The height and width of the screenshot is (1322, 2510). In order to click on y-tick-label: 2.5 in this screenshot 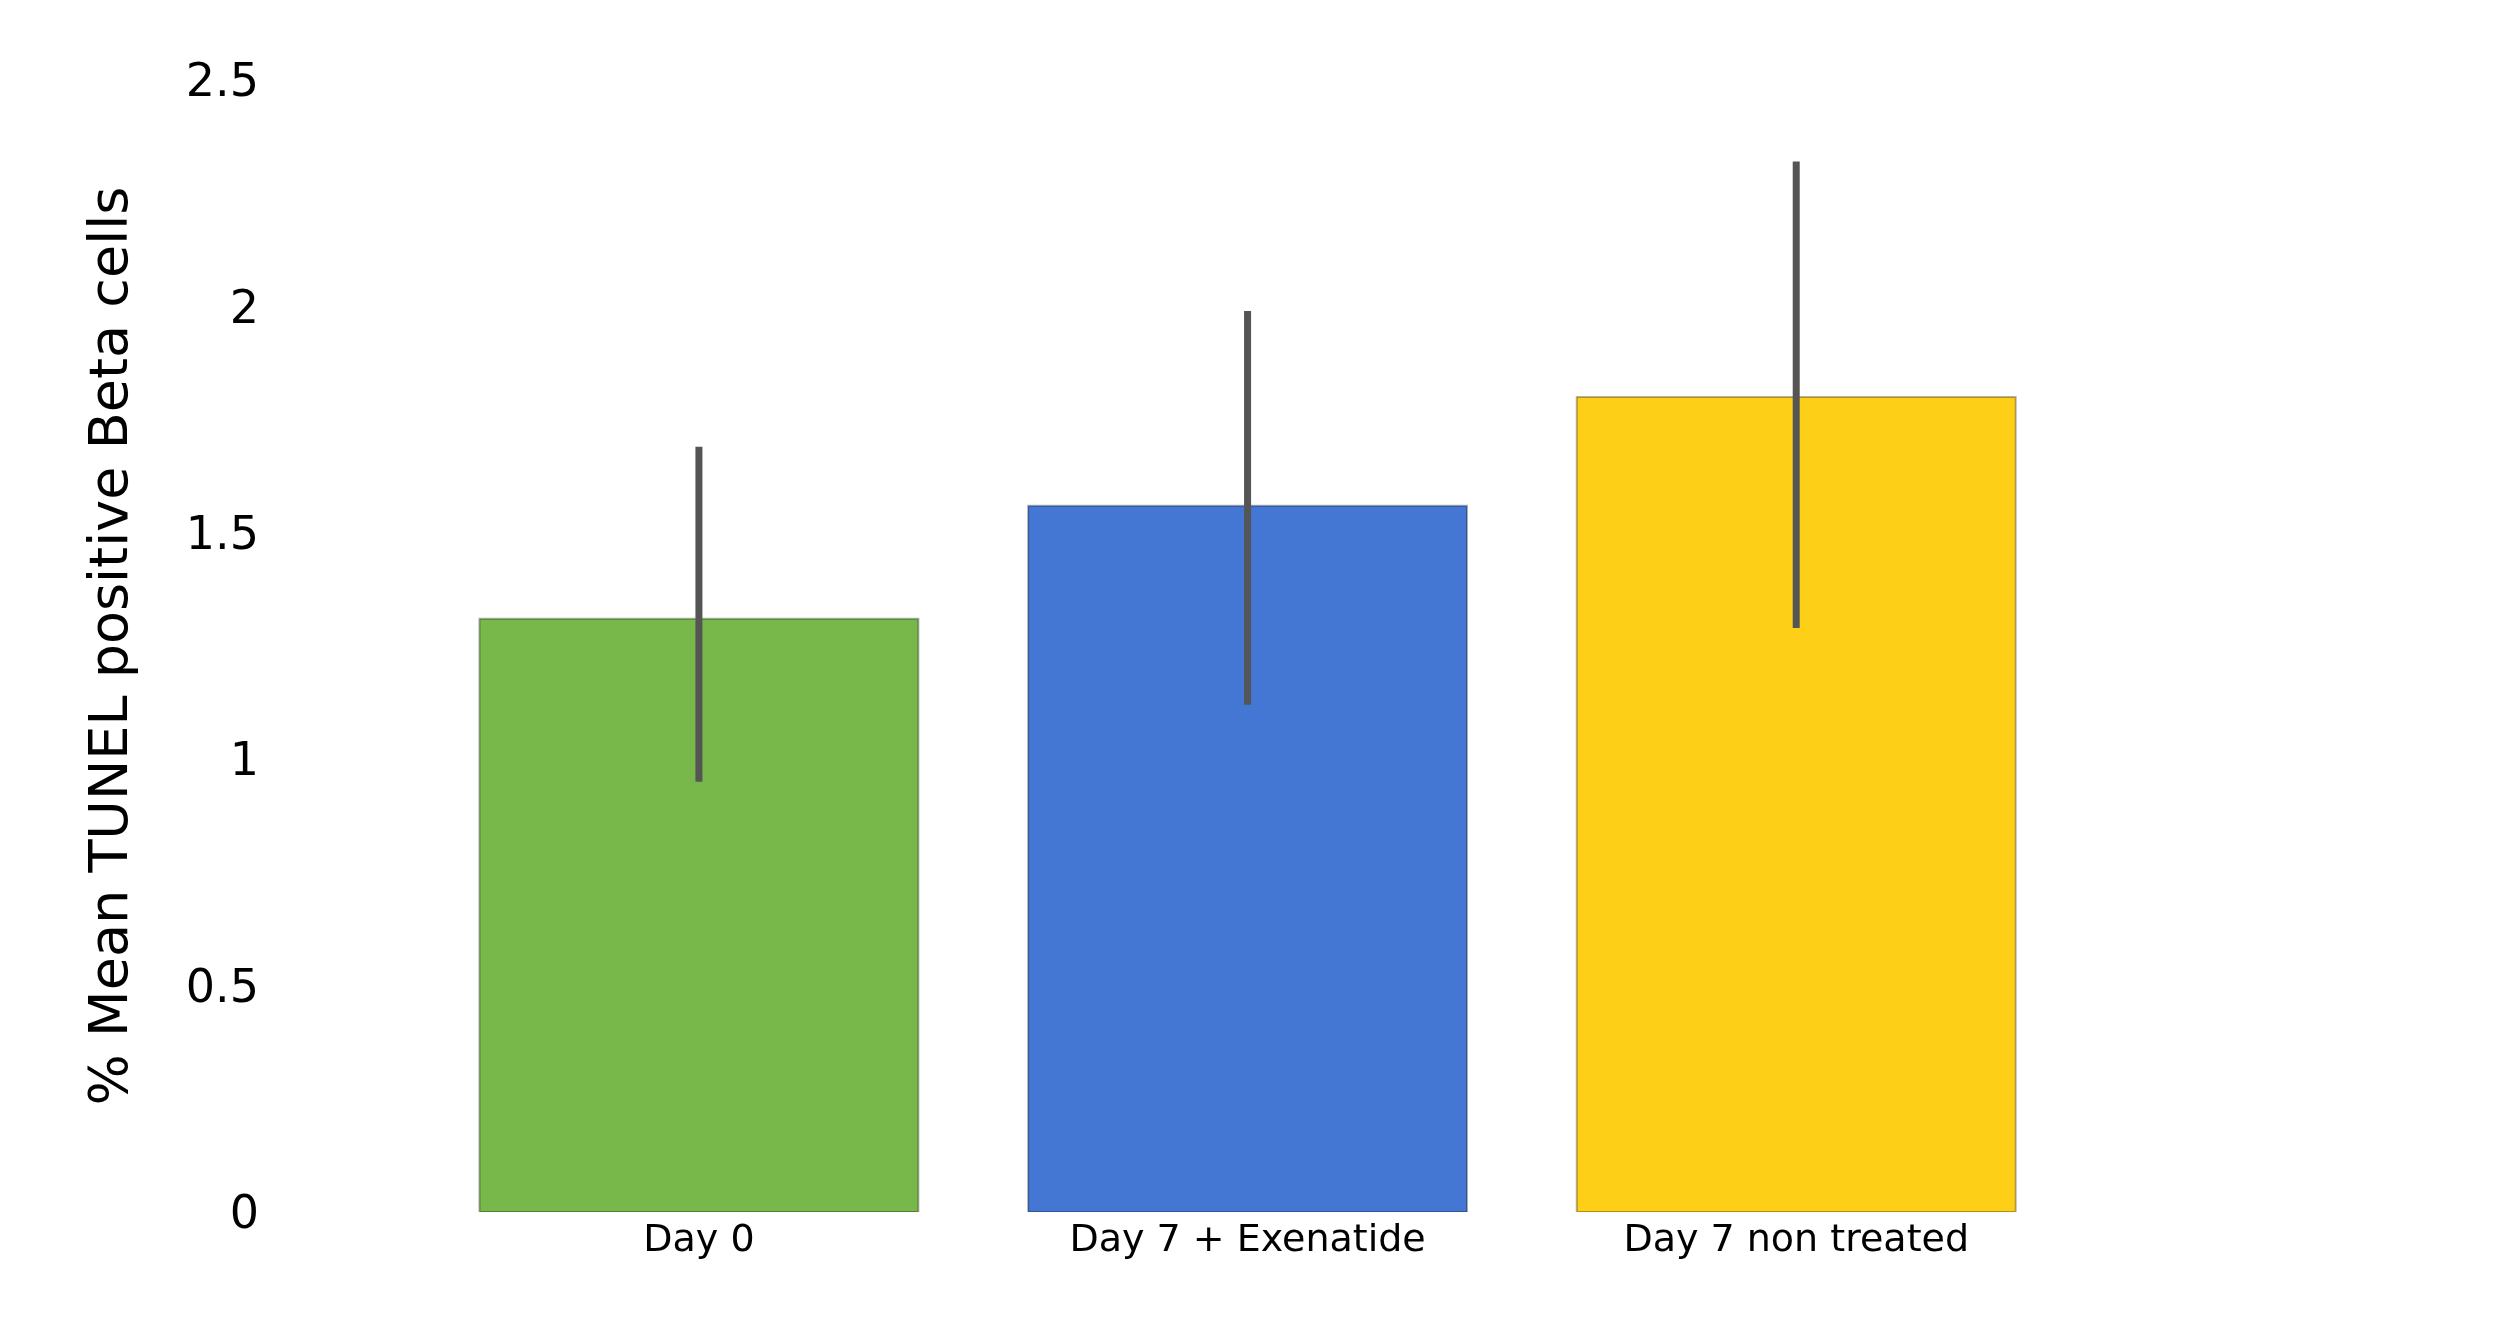, I will do `click(222, 80)`.